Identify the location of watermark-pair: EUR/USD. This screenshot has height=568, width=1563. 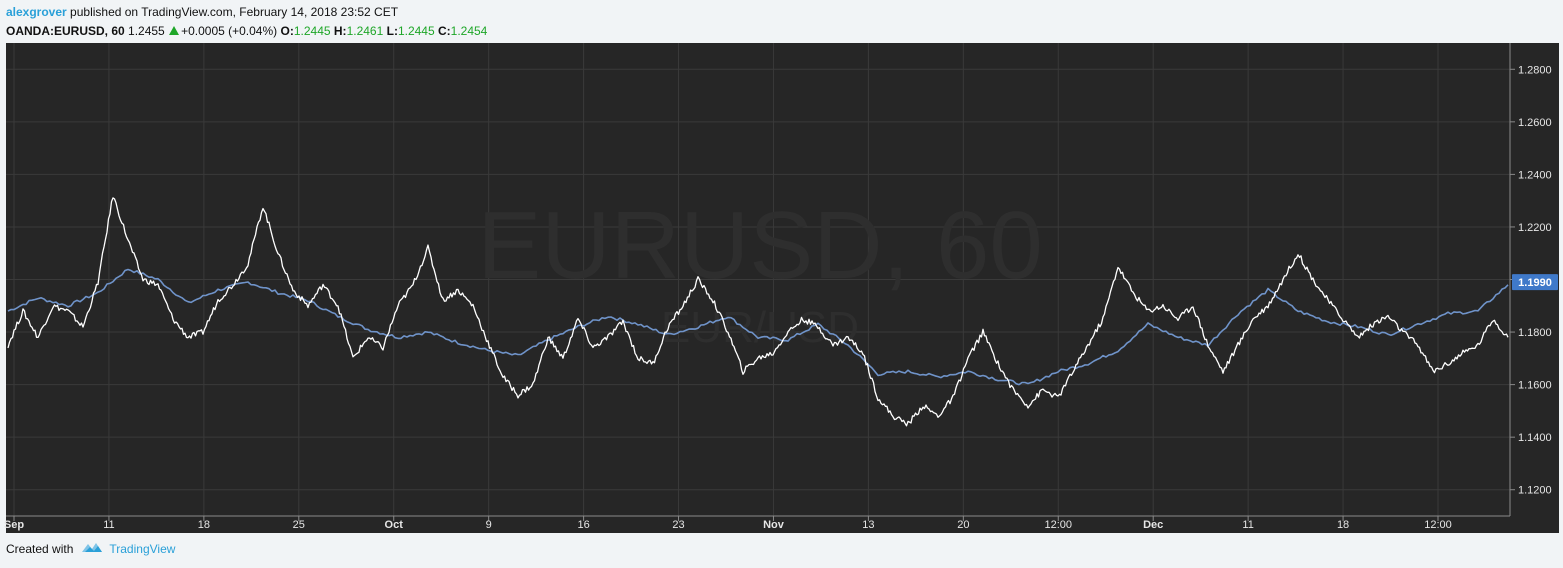
(760, 327).